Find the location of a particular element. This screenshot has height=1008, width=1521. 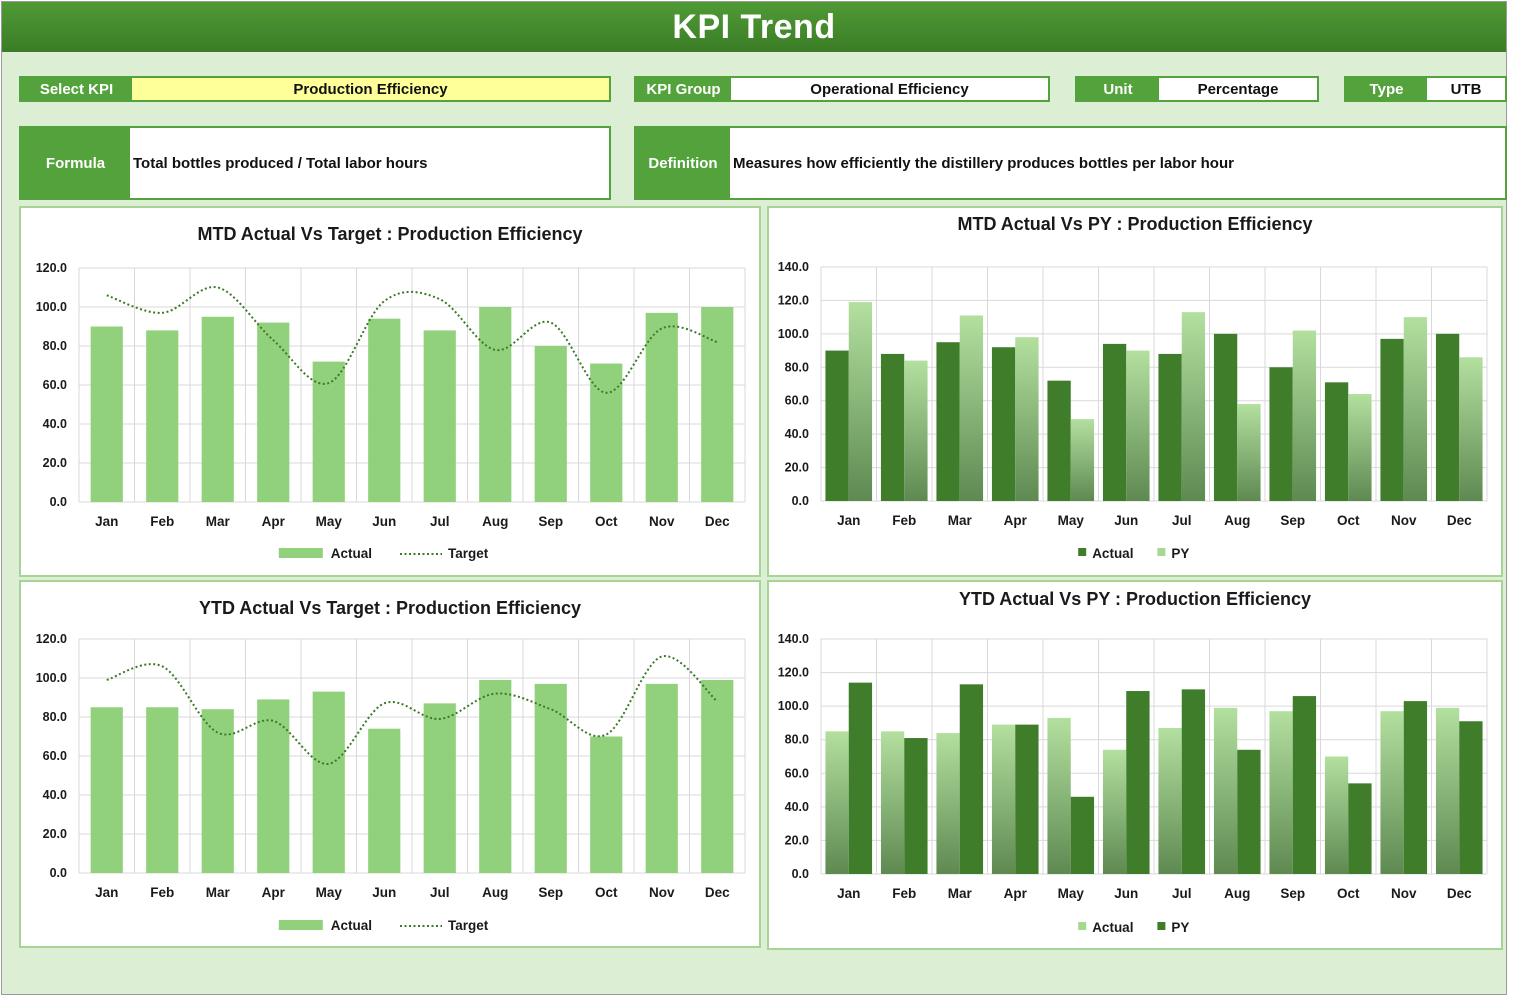

unit-value: Percentage is located at coordinates (1238, 89).